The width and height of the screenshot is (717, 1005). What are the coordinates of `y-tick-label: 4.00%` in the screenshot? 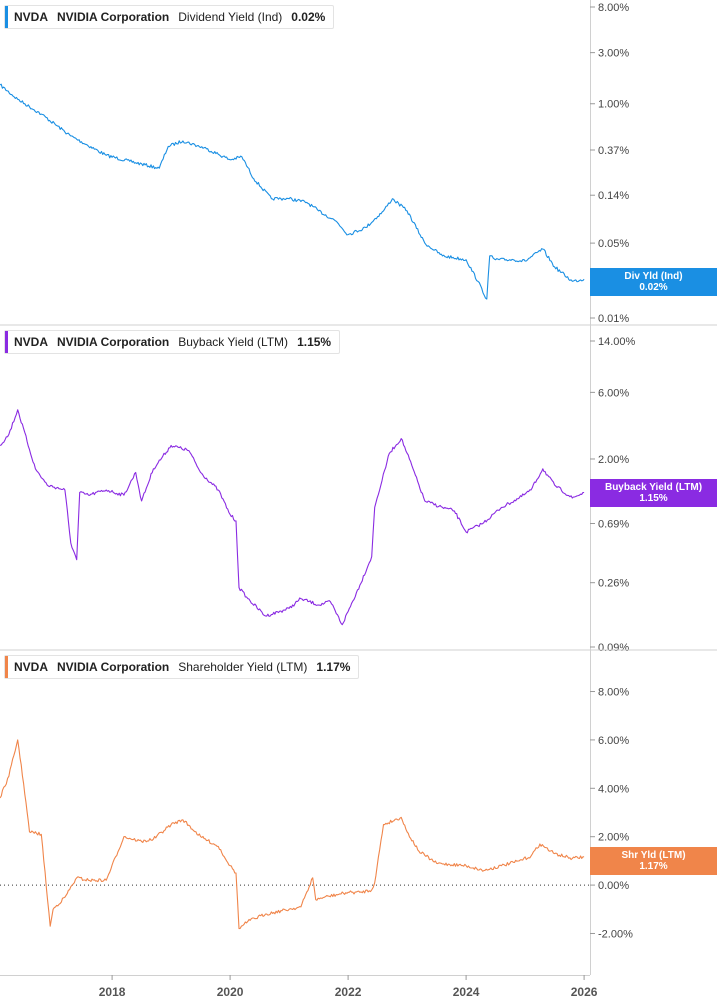 It's located at (613, 789).